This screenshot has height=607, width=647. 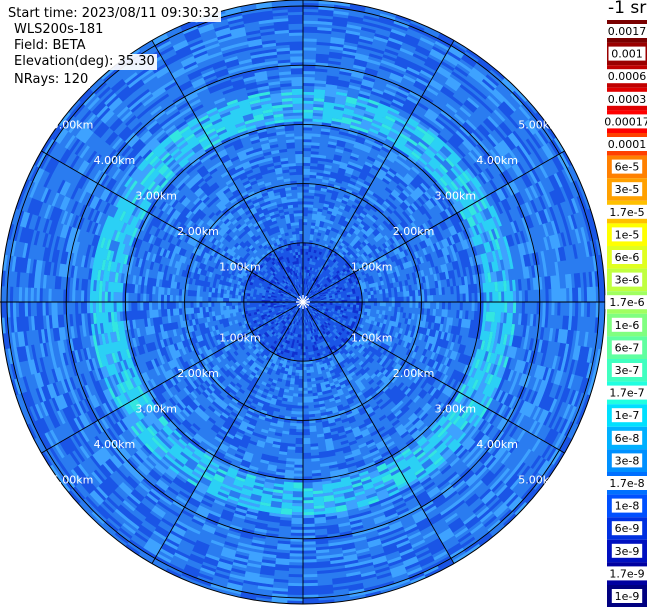 I want to click on colorbar-tick-label: 6e-6, so click(x=627, y=257).